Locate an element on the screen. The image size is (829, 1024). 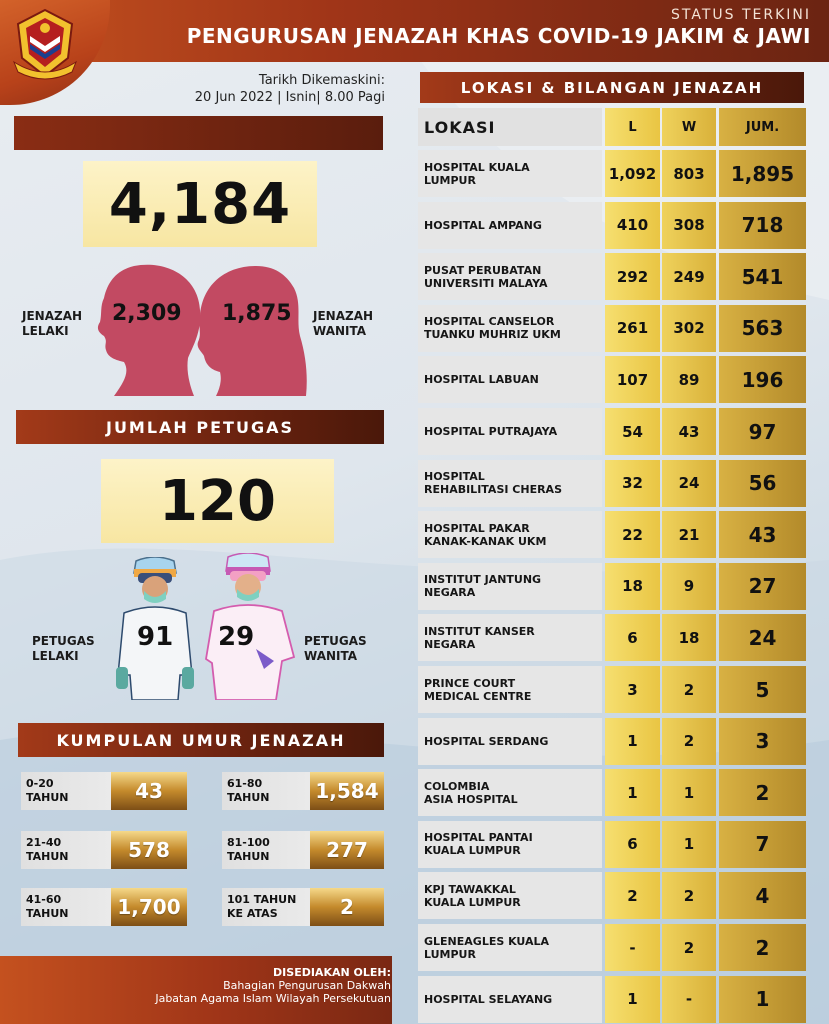
age-group-line1: 101 TAHUN is located at coordinates (262, 899).